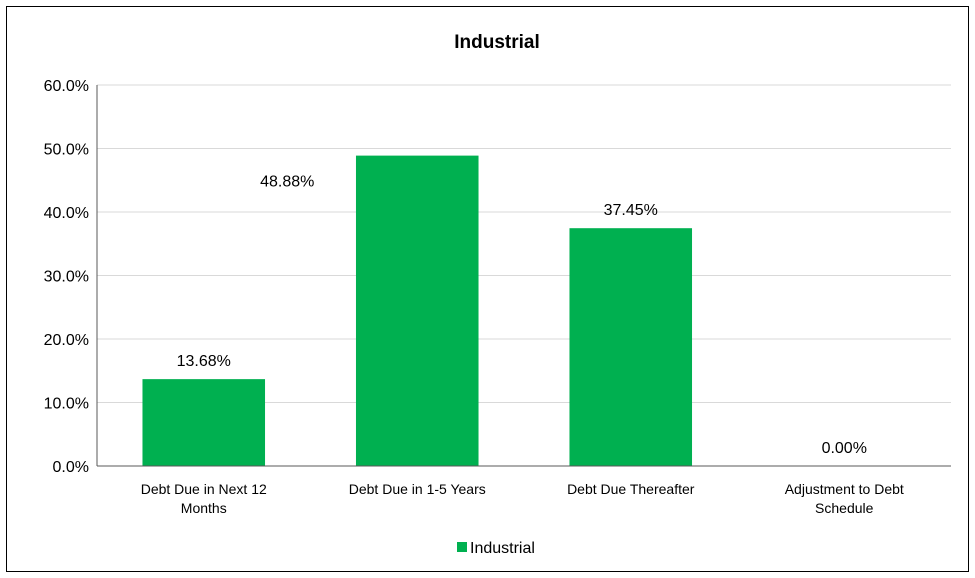 The height and width of the screenshot is (578, 975). Describe the element at coordinates (844, 448) in the screenshot. I see `data-label: 0.00%` at that location.